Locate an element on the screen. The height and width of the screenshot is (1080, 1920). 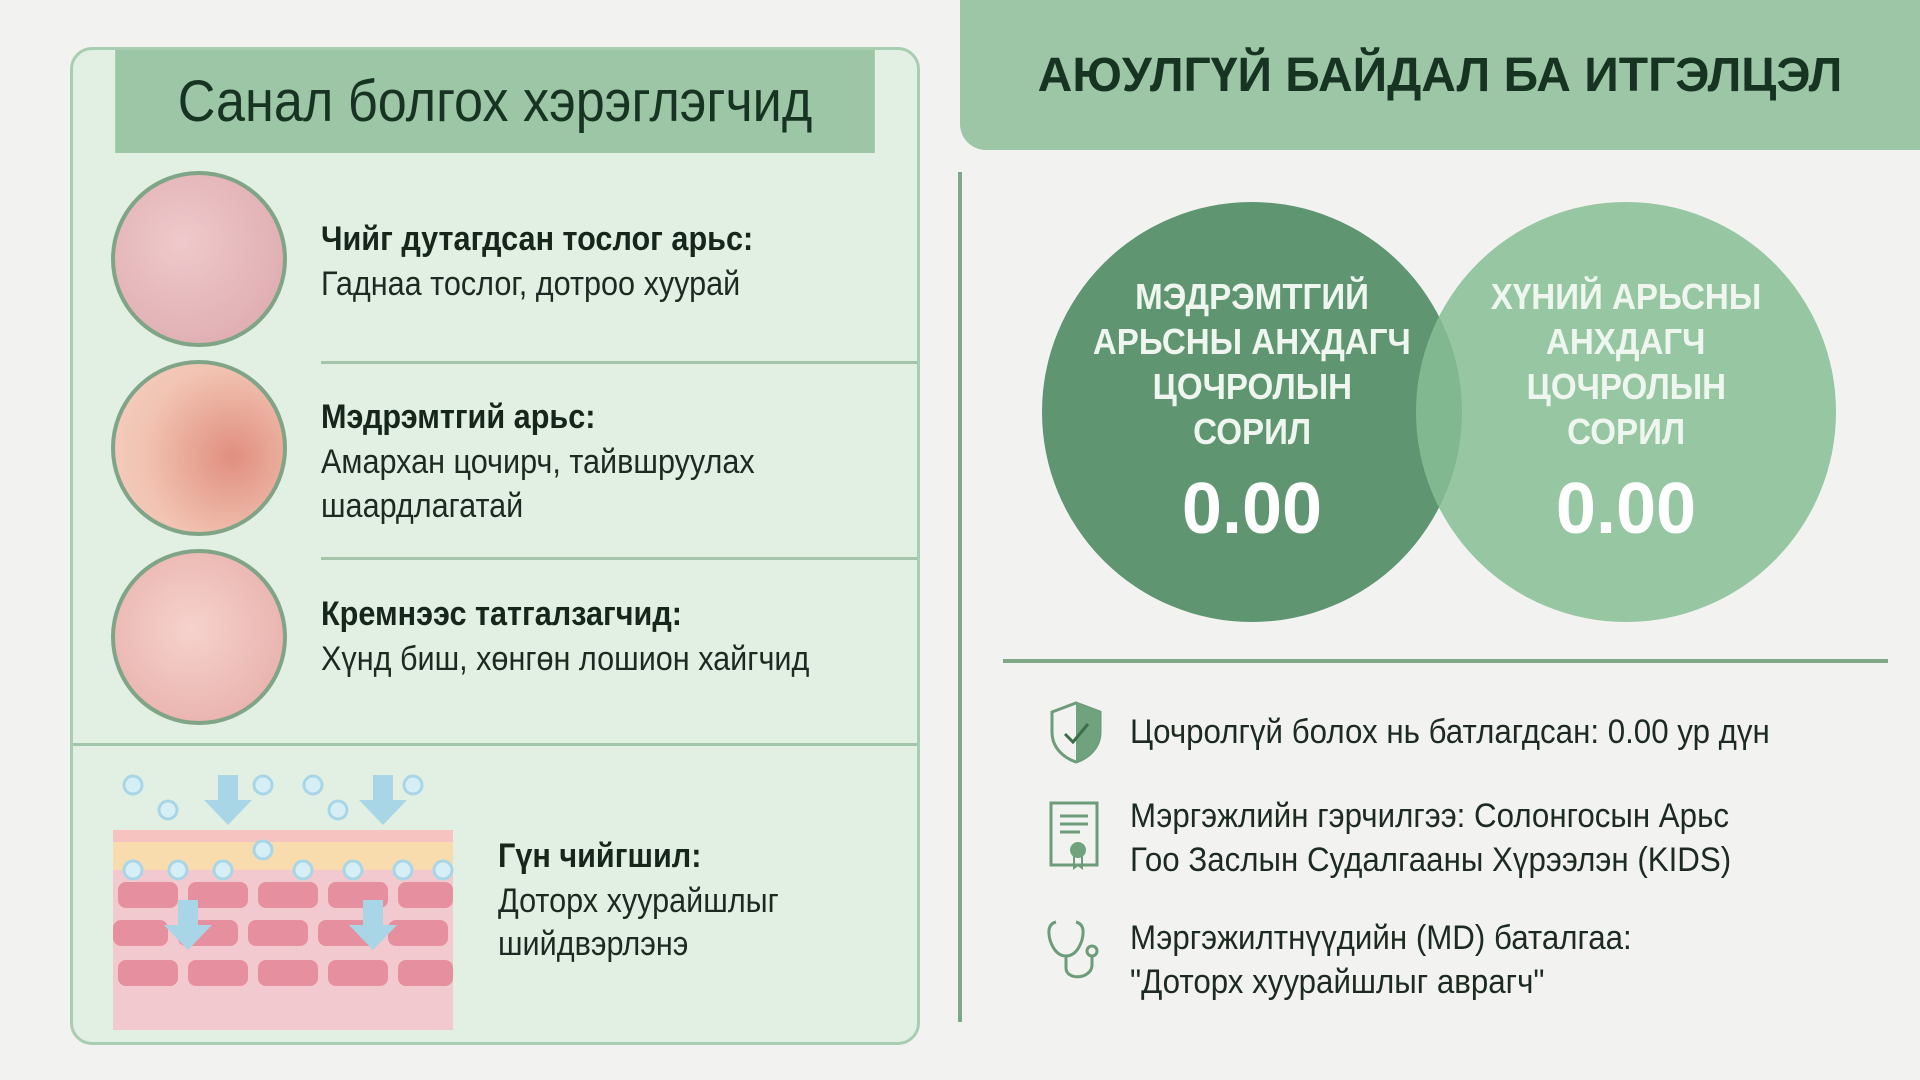
item-text: Хүнд биш, хөнгөн лошион хайгчид is located at coordinates (565, 659).